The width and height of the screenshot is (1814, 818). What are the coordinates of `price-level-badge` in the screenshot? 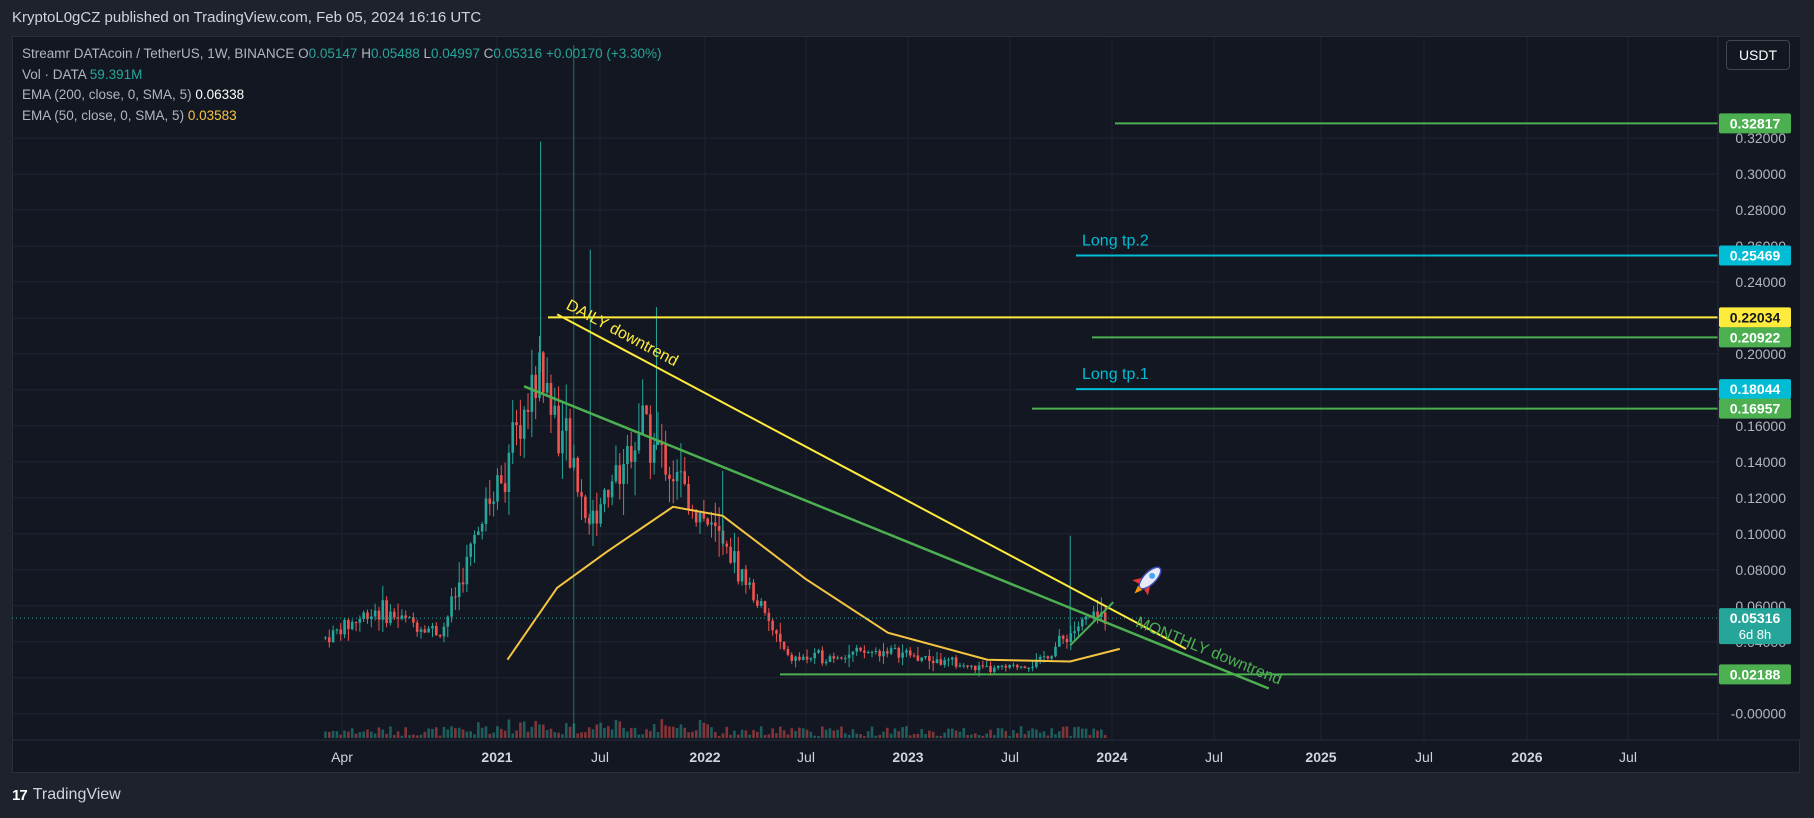 It's located at (1755, 389).